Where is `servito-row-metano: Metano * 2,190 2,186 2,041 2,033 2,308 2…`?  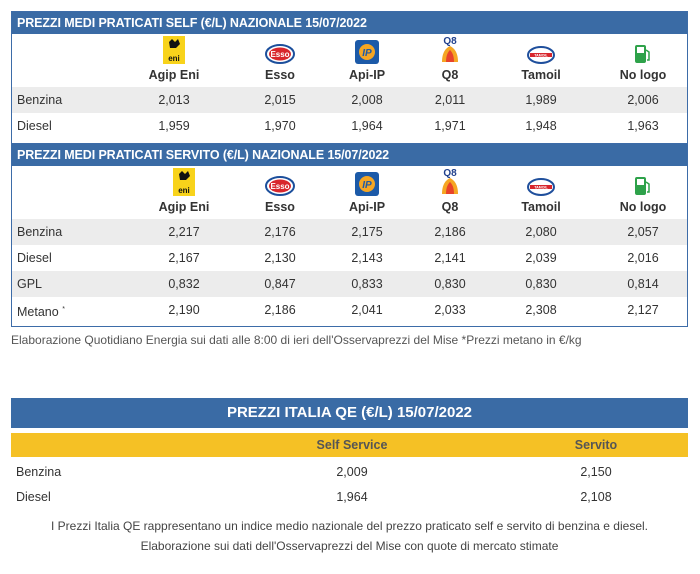 servito-row-metano: Metano * 2,190 2,186 2,041 2,033 2,308 2… is located at coordinates (338, 311).